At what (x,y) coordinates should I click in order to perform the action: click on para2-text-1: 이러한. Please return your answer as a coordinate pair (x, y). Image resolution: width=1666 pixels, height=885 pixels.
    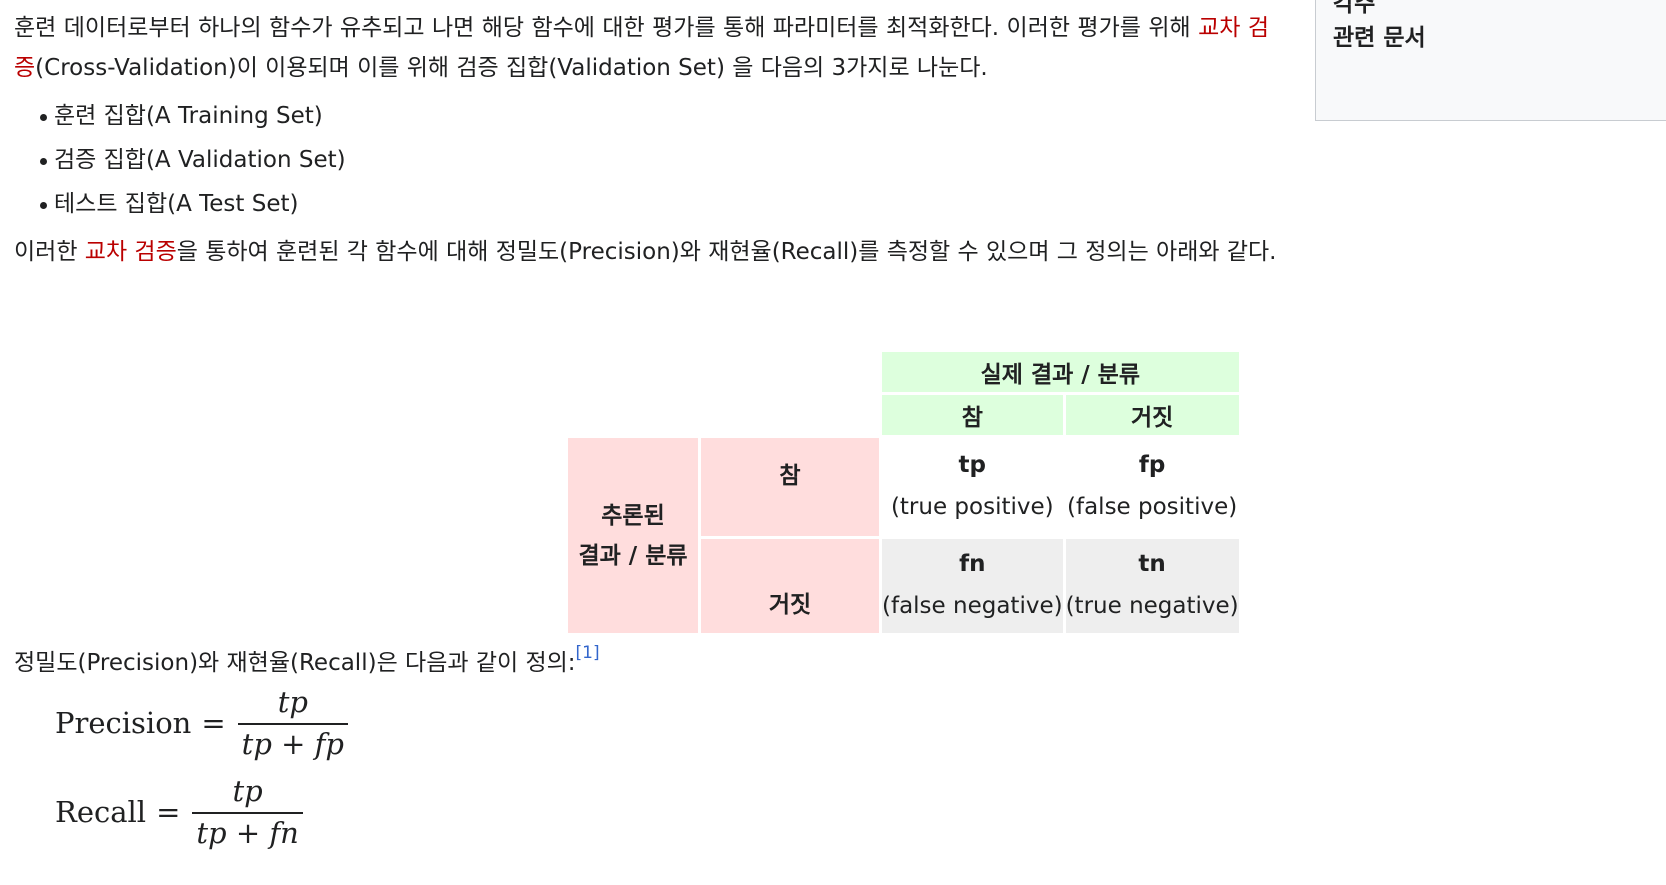
    Looking at the image, I should click on (49, 252).